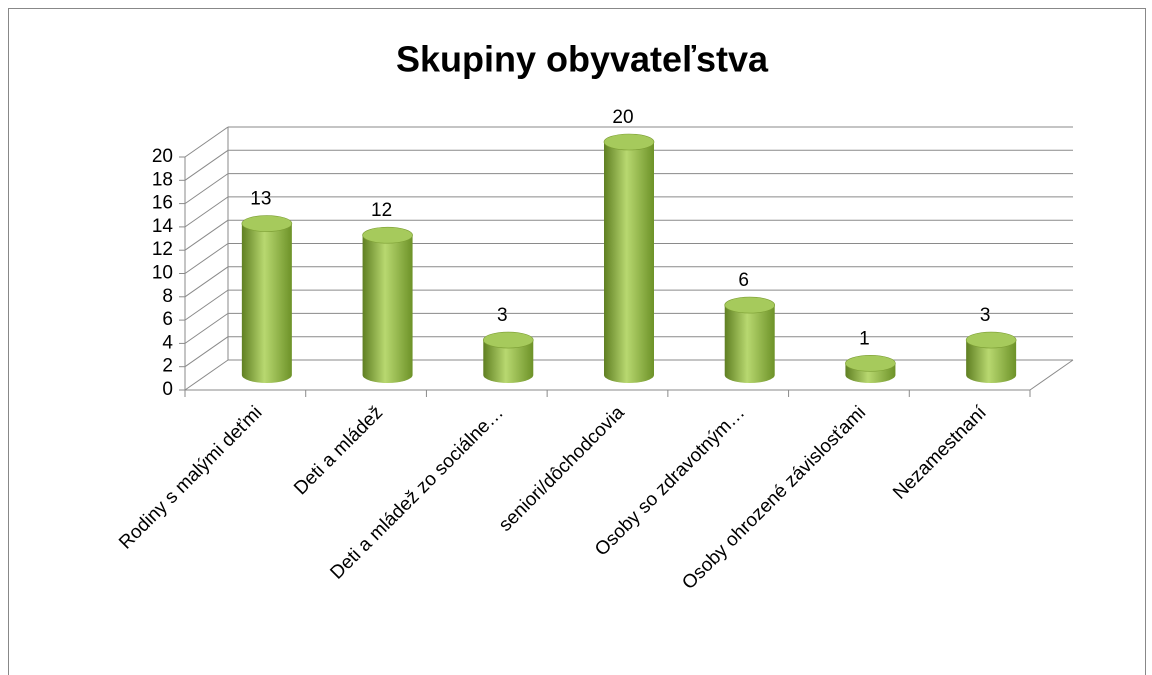  Describe the element at coordinates (162, 203) in the screenshot. I see `y-tick-label: 16` at that location.